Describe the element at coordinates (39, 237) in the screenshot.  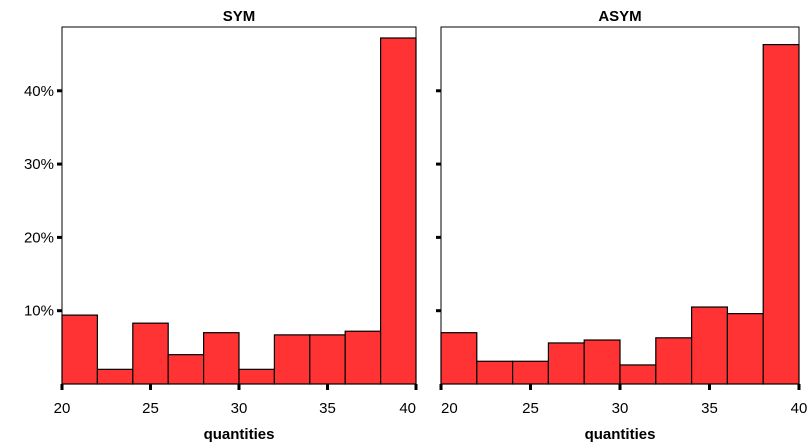
I see `y-tick-label: 20%` at that location.